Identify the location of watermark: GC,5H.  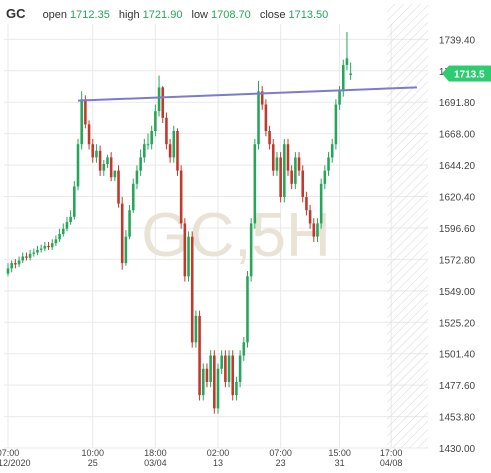
(235, 235).